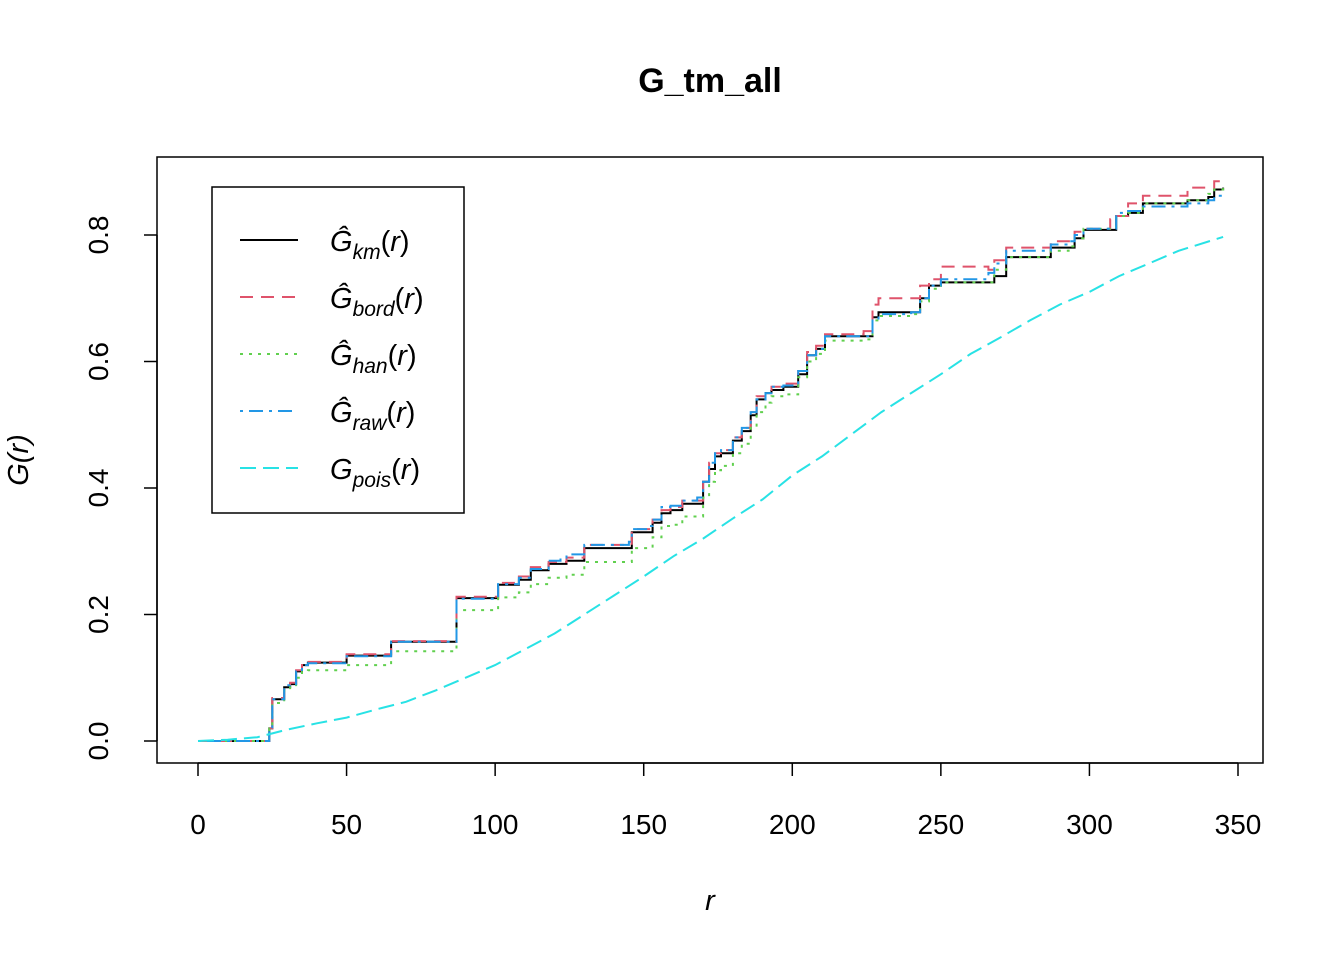 The width and height of the screenshot is (1344, 960). I want to click on x-tick-label: 200, so click(792, 824).